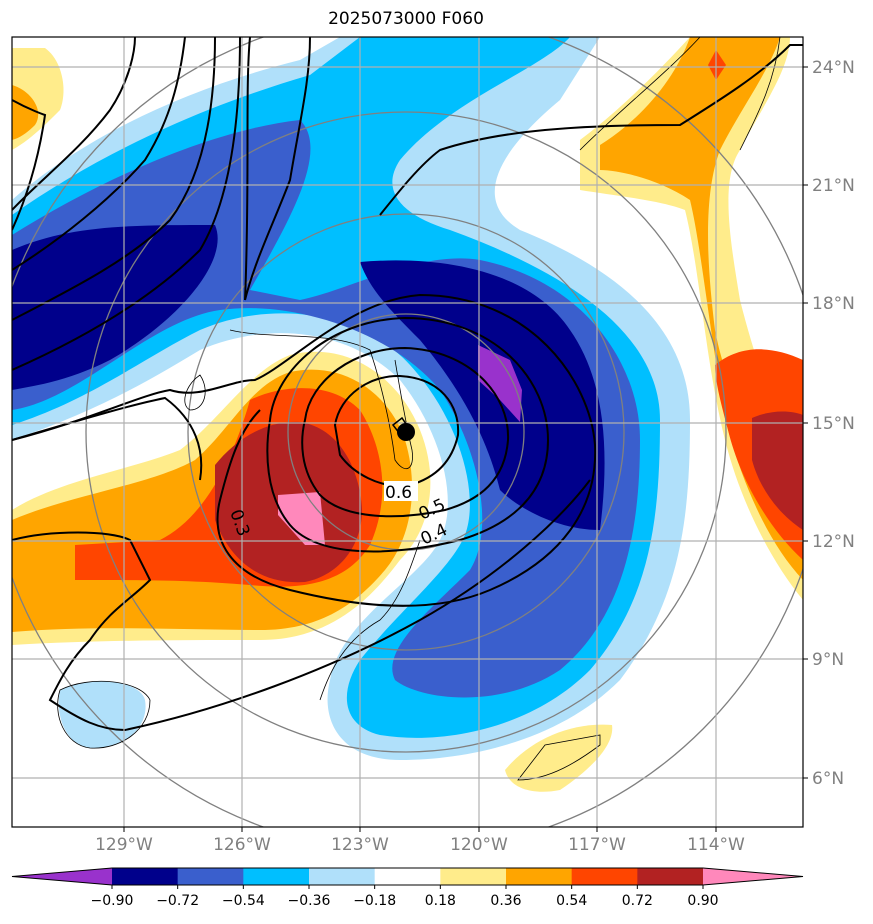  Describe the element at coordinates (597, 845) in the screenshot. I see `lon-label-117: 117°W` at that location.